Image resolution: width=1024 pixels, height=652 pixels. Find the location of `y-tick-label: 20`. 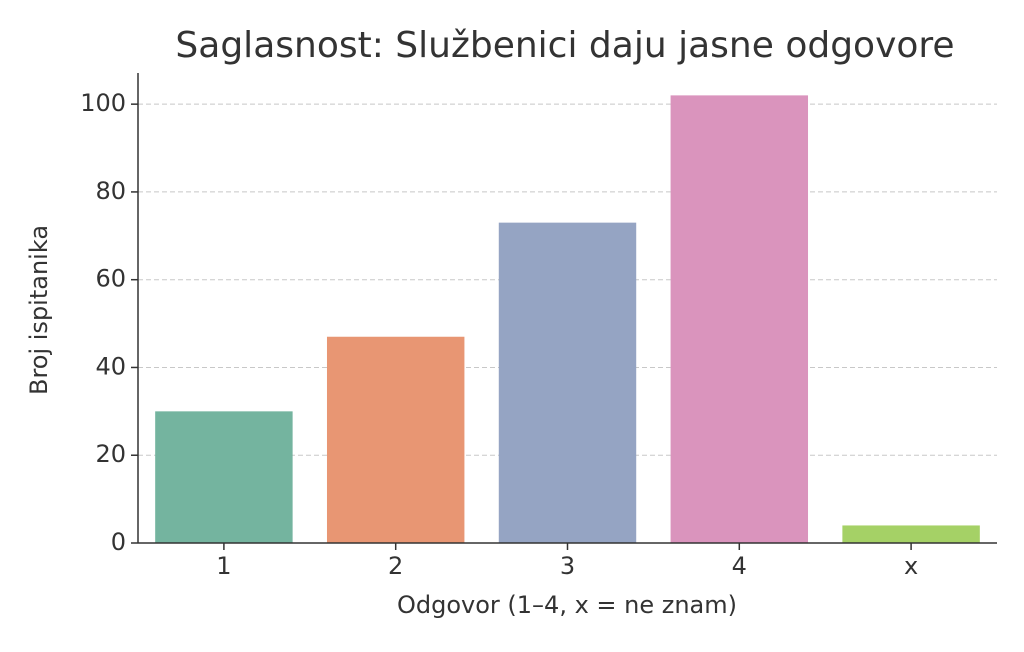

y-tick-label: 20 is located at coordinates (110, 454).